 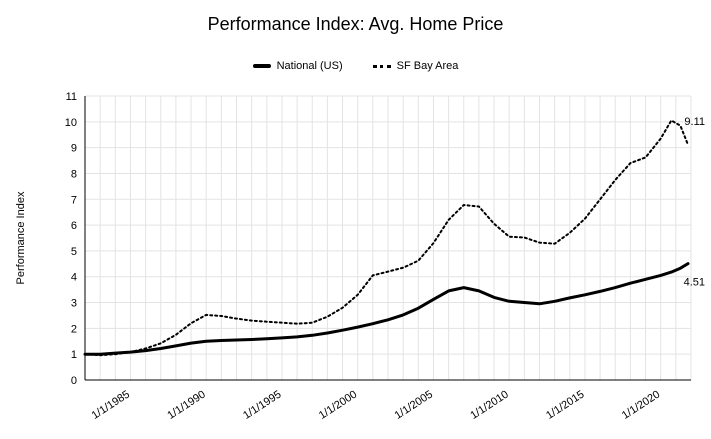 What do you see at coordinates (74, 278) in the screenshot?
I see `y-tick-label: 4` at bounding box center [74, 278].